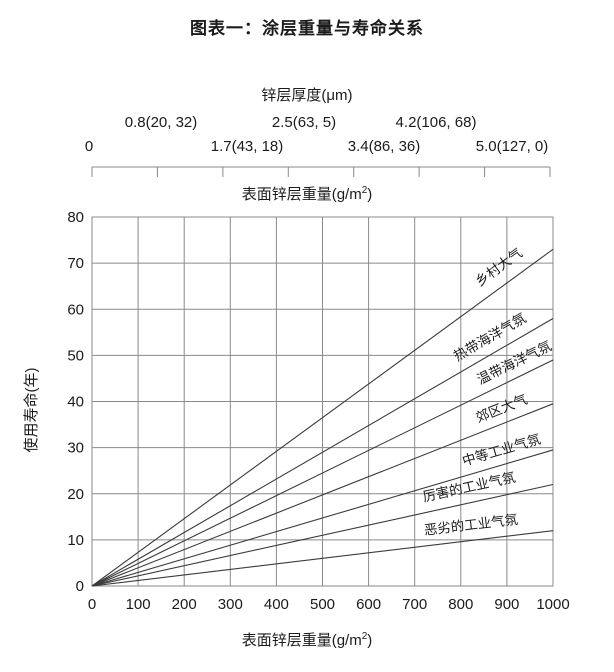 Image resolution: width=614 pixels, height=672 pixels. I want to click on y-tick-label: 70, so click(75, 263).